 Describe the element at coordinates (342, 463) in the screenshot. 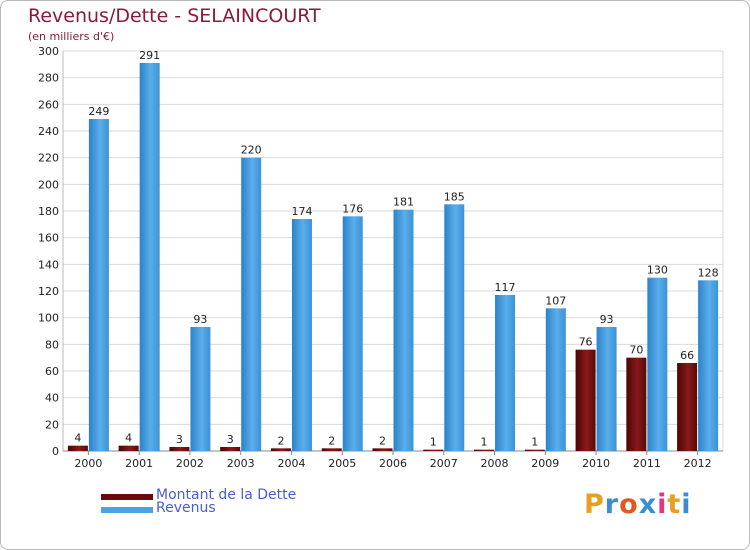

I see `x-tick-label: 2005` at that location.